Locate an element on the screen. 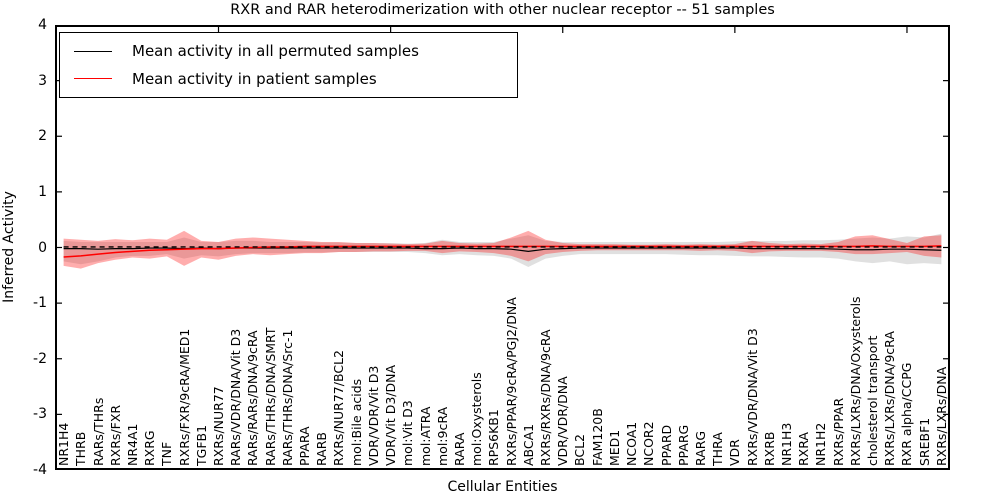 The width and height of the screenshot is (1000, 500). x-axis-label: Cellular Entities is located at coordinates (502, 487).